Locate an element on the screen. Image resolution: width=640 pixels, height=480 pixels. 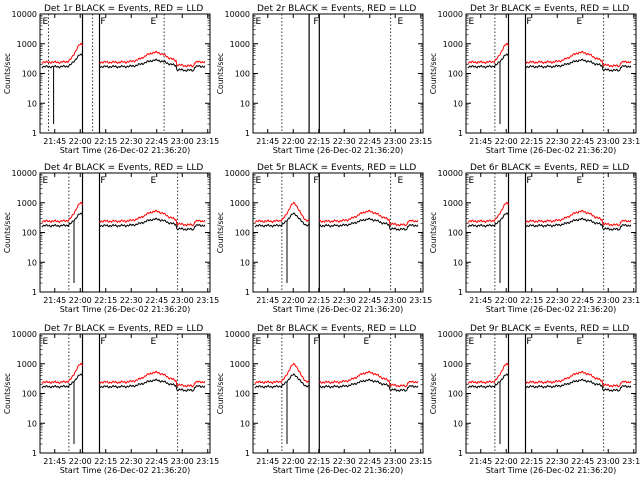
panel-title: Det 9r BLACK = Events, RED = LLD is located at coordinates (549, 329).